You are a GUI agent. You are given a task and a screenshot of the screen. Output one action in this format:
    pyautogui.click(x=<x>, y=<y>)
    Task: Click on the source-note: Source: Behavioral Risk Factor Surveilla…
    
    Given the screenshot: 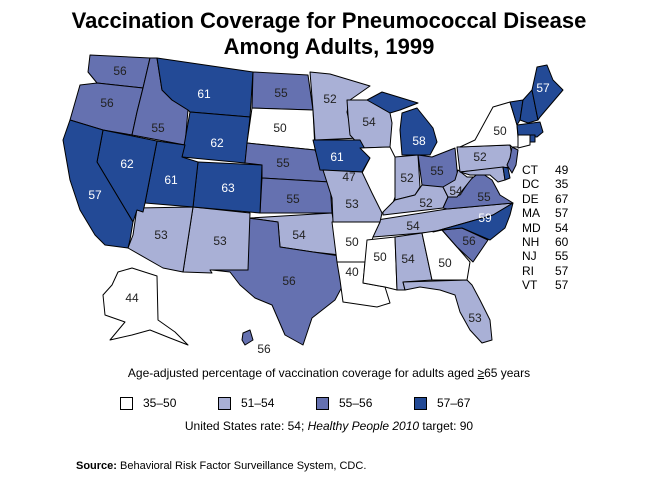 What is the action you would take?
    pyautogui.click(x=221, y=466)
    